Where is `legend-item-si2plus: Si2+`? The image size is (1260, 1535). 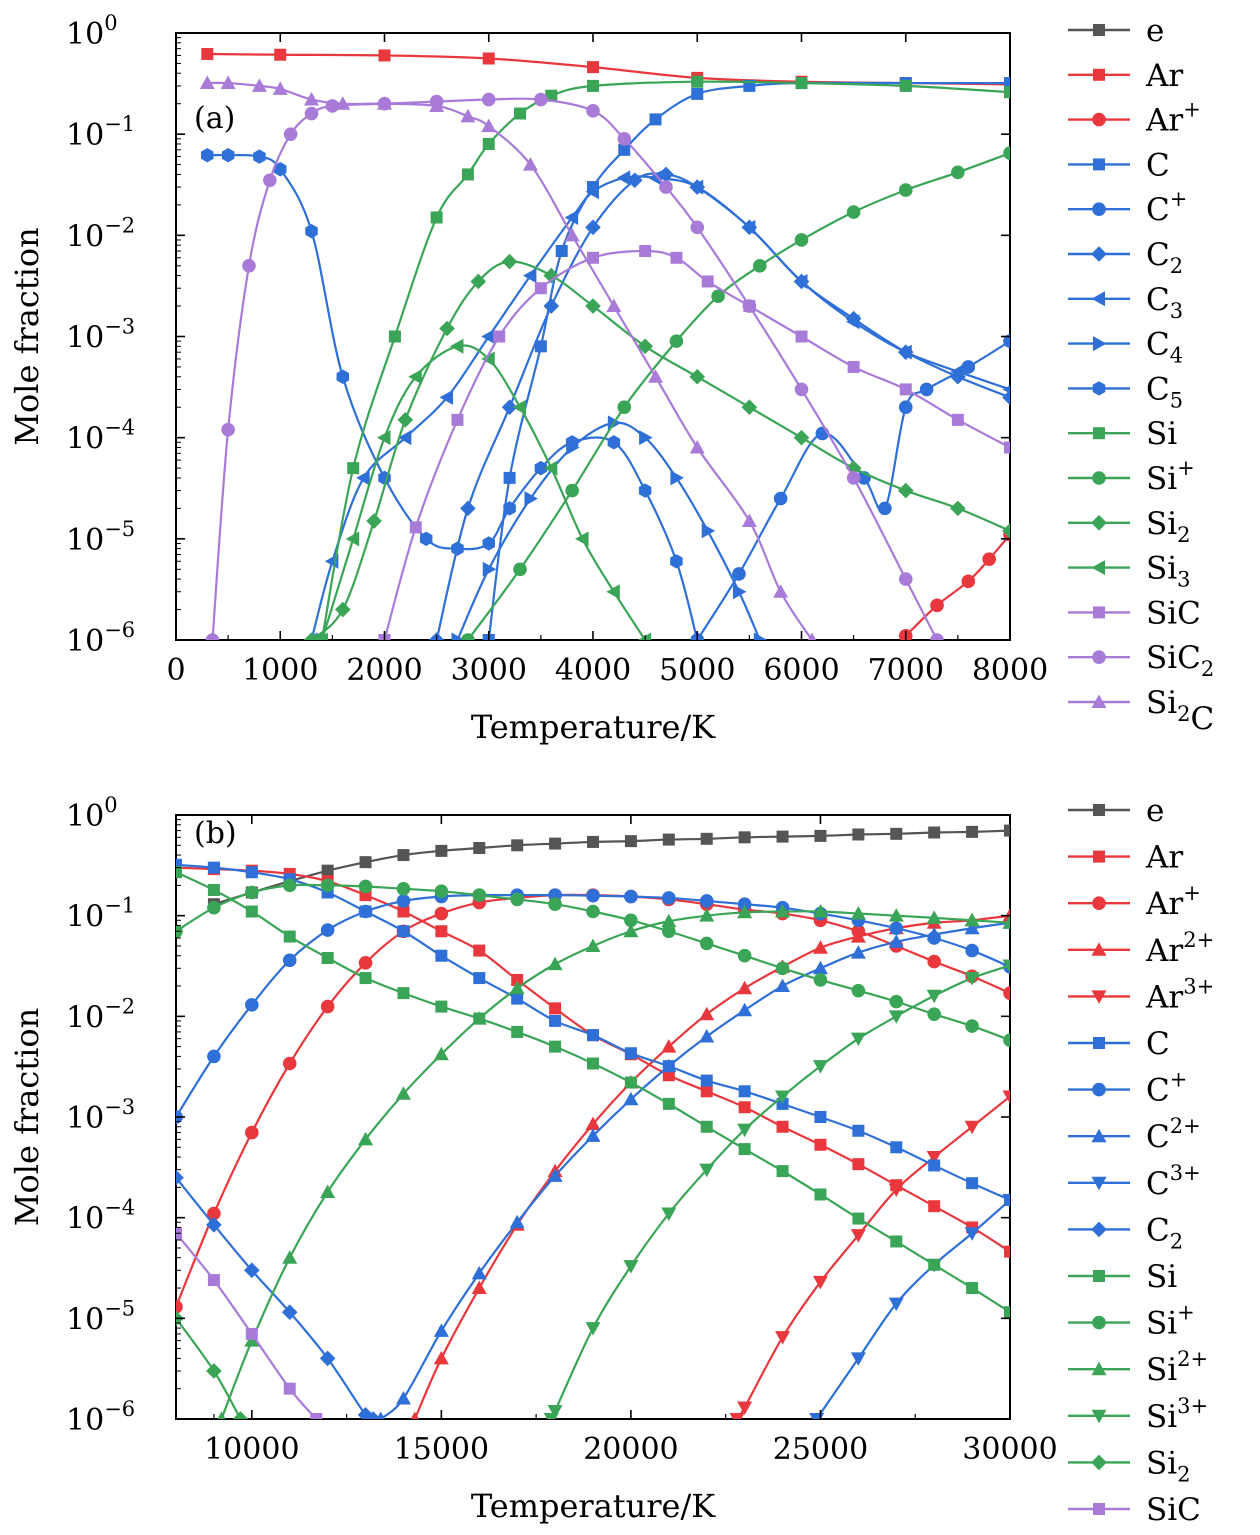
legend-item-si2plus: Si2+ is located at coordinates (1138, 1367).